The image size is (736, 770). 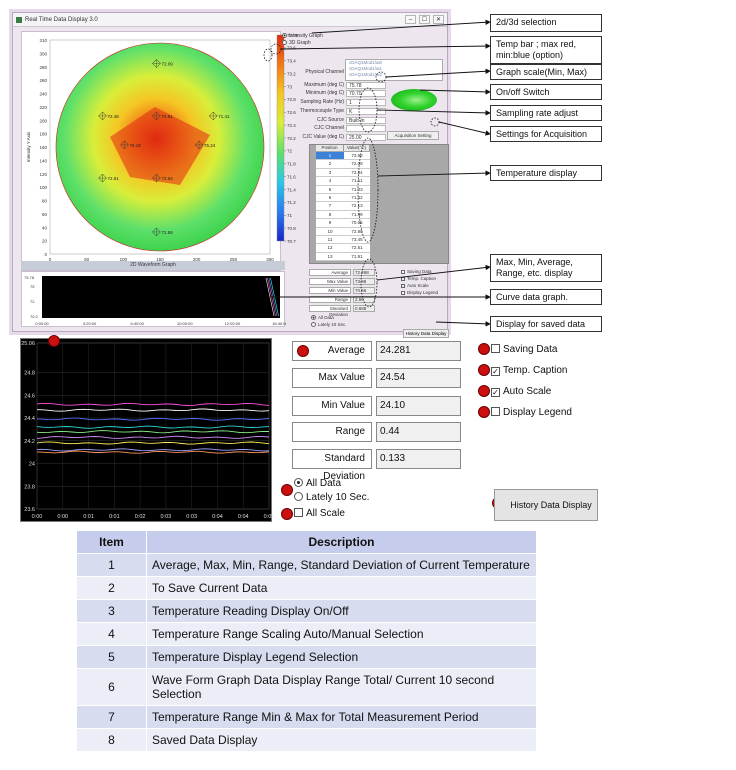 I want to click on table-row: 7 72.13, so click(x=343, y=206).